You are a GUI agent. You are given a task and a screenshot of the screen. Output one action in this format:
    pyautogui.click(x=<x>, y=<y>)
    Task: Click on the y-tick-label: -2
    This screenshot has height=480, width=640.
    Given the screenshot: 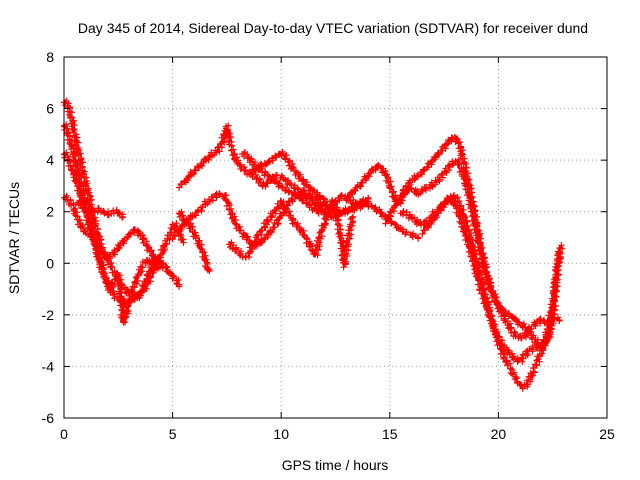 What is the action you would take?
    pyautogui.click(x=48, y=315)
    